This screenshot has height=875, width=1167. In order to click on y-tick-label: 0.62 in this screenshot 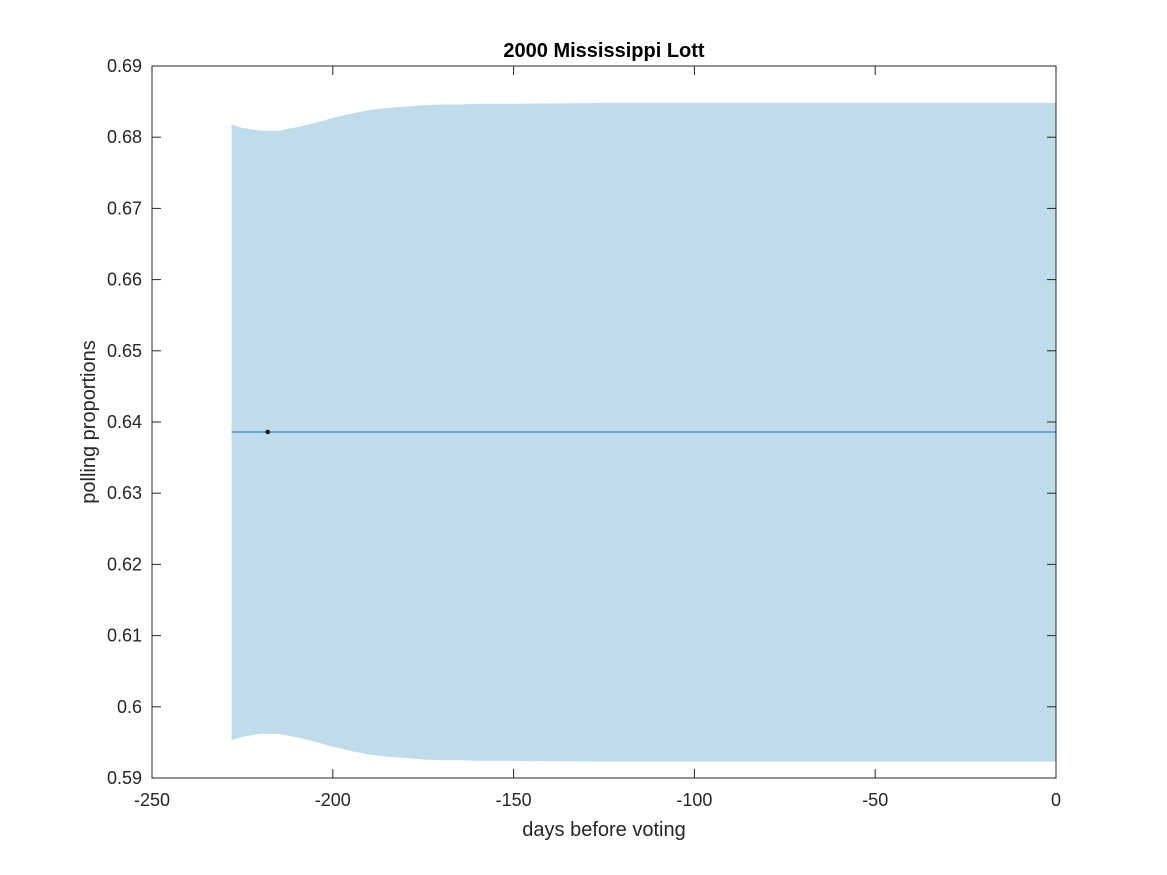, I will do `click(124, 564)`.